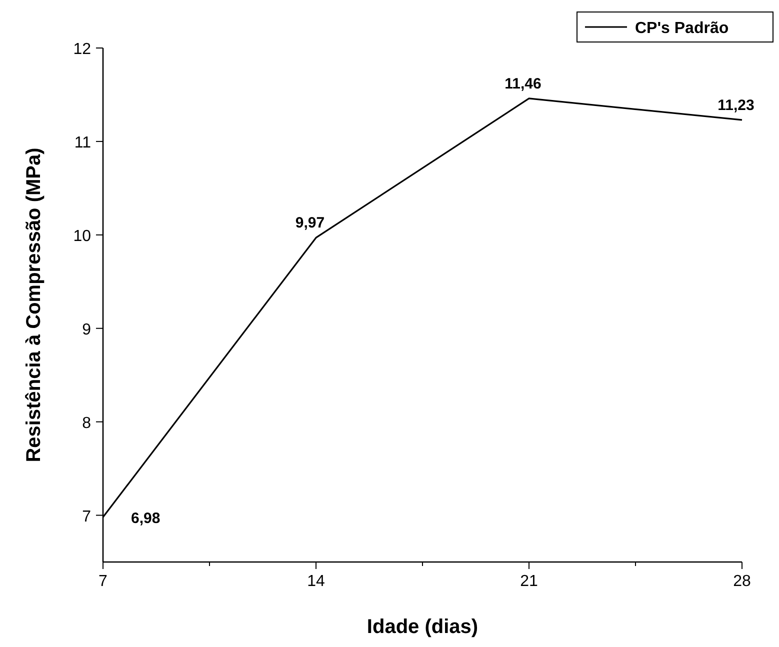 The height and width of the screenshot is (647, 779). What do you see at coordinates (742, 581) in the screenshot?
I see `x-tick-label: 28` at bounding box center [742, 581].